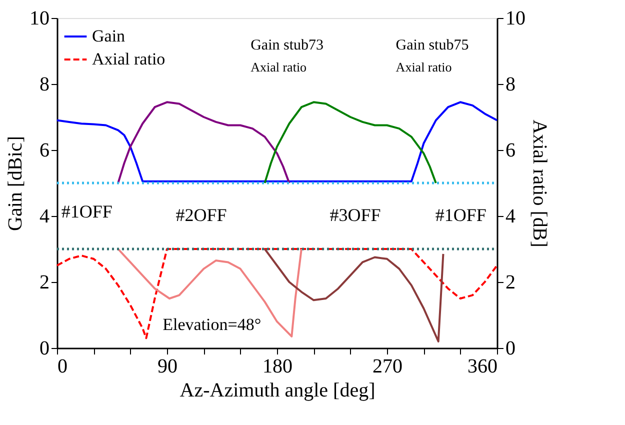 Image resolution: width=625 pixels, height=425 pixels. I want to click on x-tick-label: 360, so click(483, 367).